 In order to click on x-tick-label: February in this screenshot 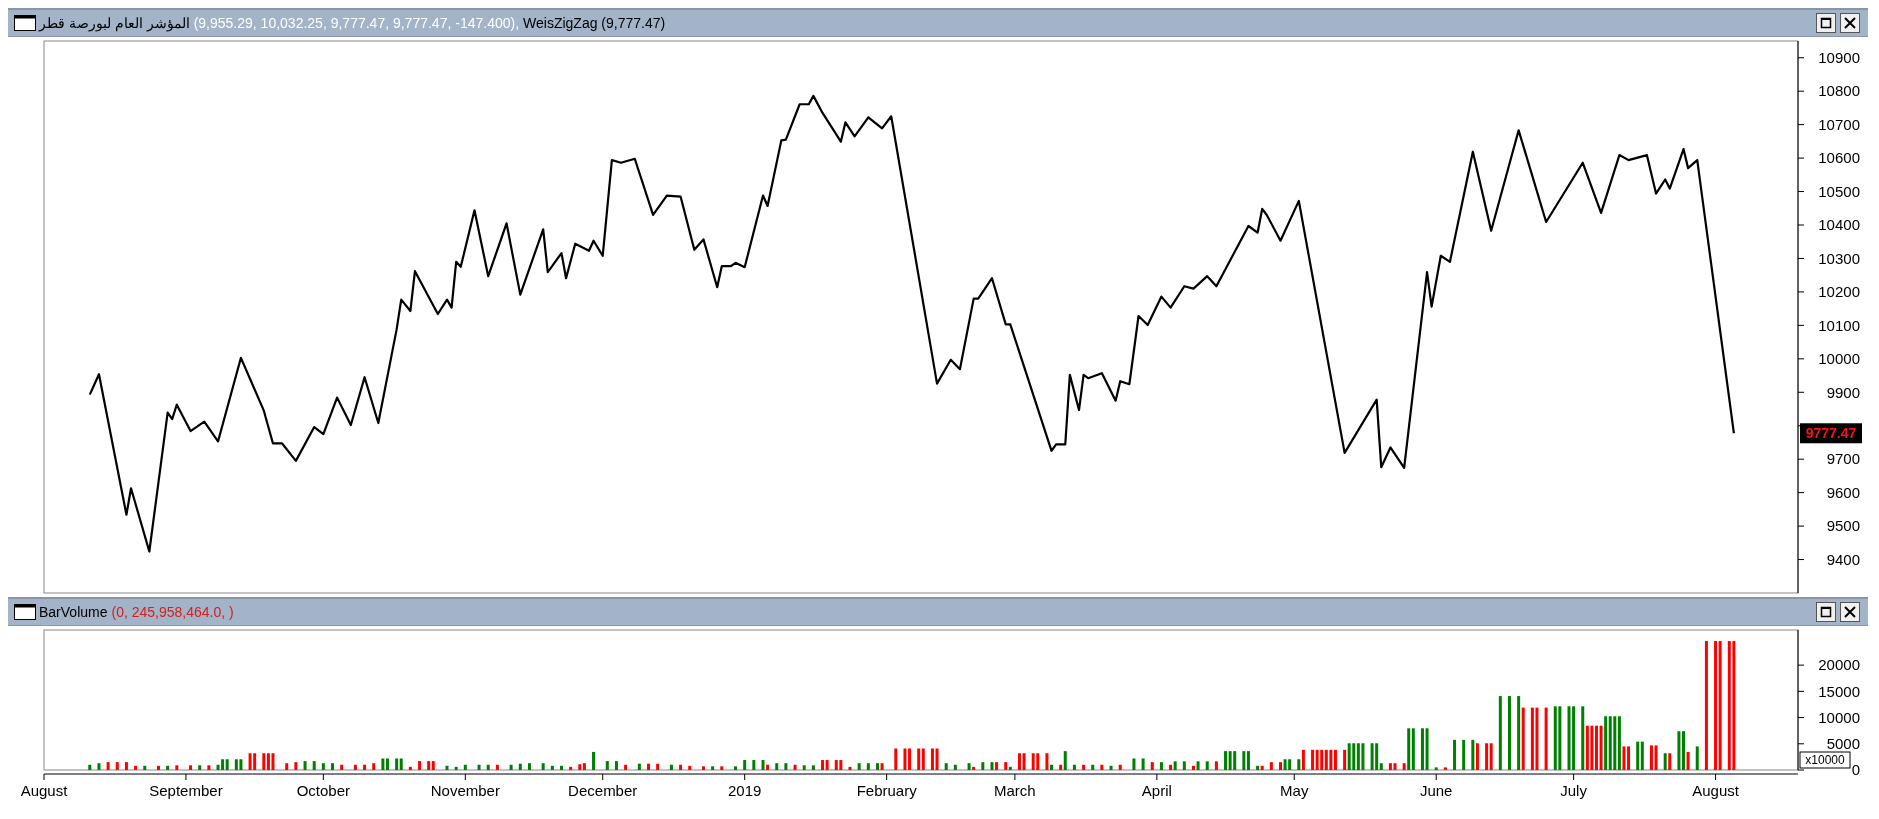, I will do `click(887, 790)`.